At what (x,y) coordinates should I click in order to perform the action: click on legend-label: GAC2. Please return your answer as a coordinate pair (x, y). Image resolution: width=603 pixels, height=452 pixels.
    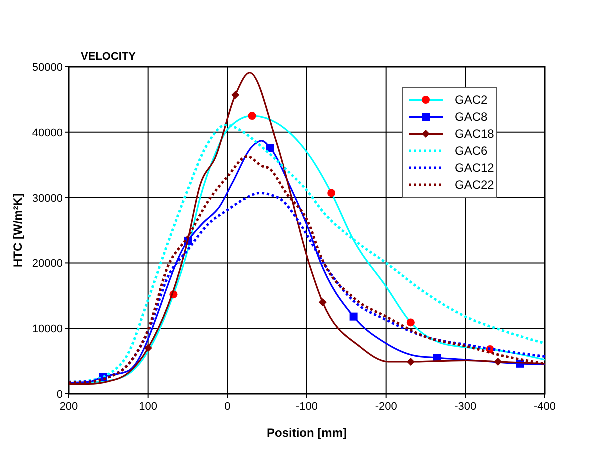
    Looking at the image, I should click on (471, 100).